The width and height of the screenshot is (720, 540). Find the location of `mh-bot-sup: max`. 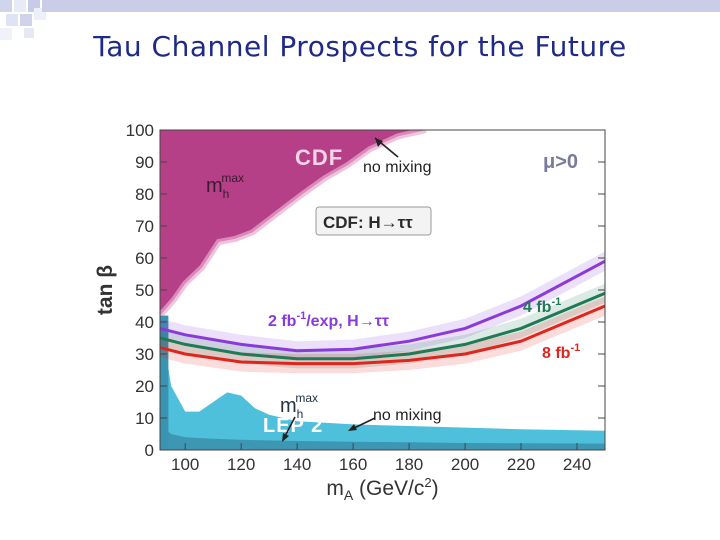

mh-bot-sup: max is located at coordinates (306, 398).